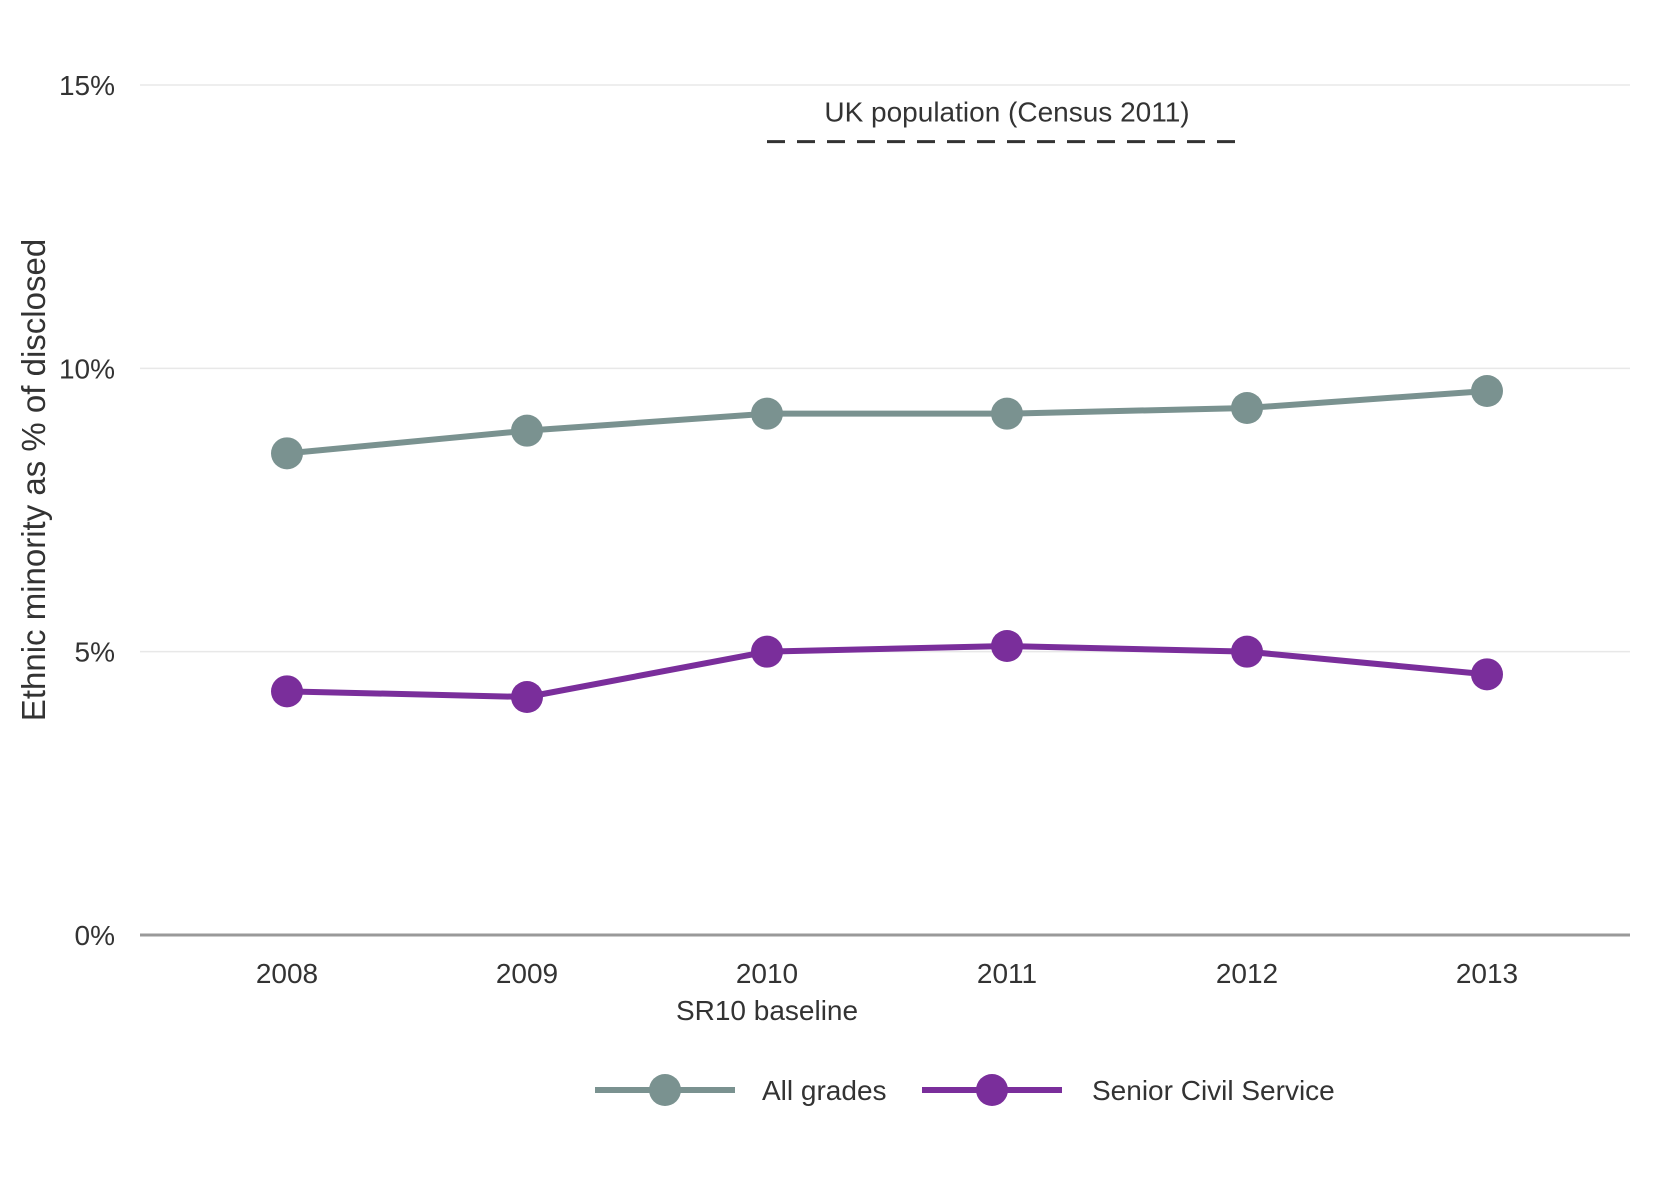  Describe the element at coordinates (1007, 973) in the screenshot. I see `x-tick-label: 2011` at that location.